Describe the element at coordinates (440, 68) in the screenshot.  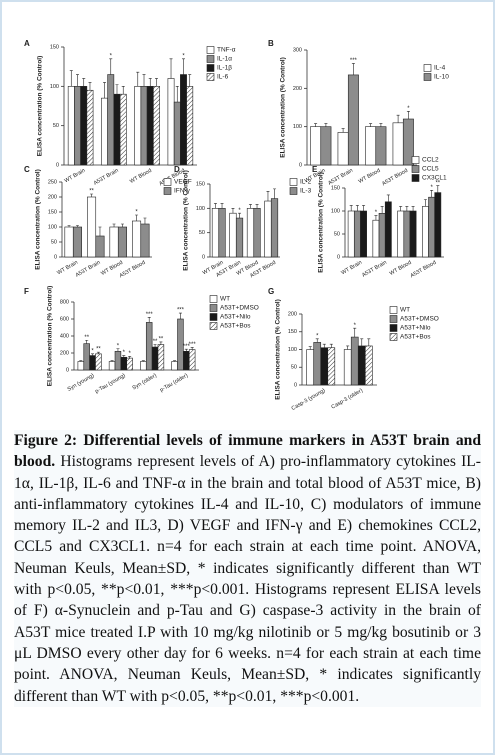
I see `legend-label: IL-4` at that location.